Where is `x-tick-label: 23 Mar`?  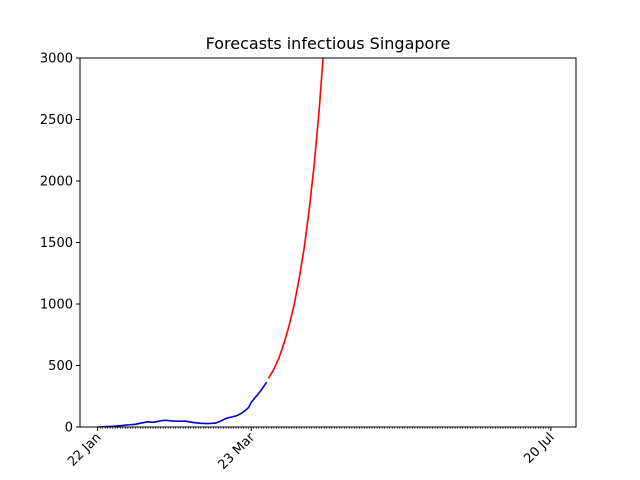 x-tick-label: 23 Mar is located at coordinates (236, 451).